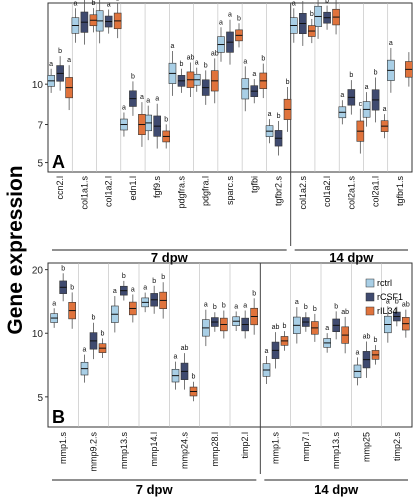 The height and width of the screenshot is (500, 416). Describe the element at coordinates (133, 188) in the screenshot. I see `x-tick-label: edn1.l` at that location.